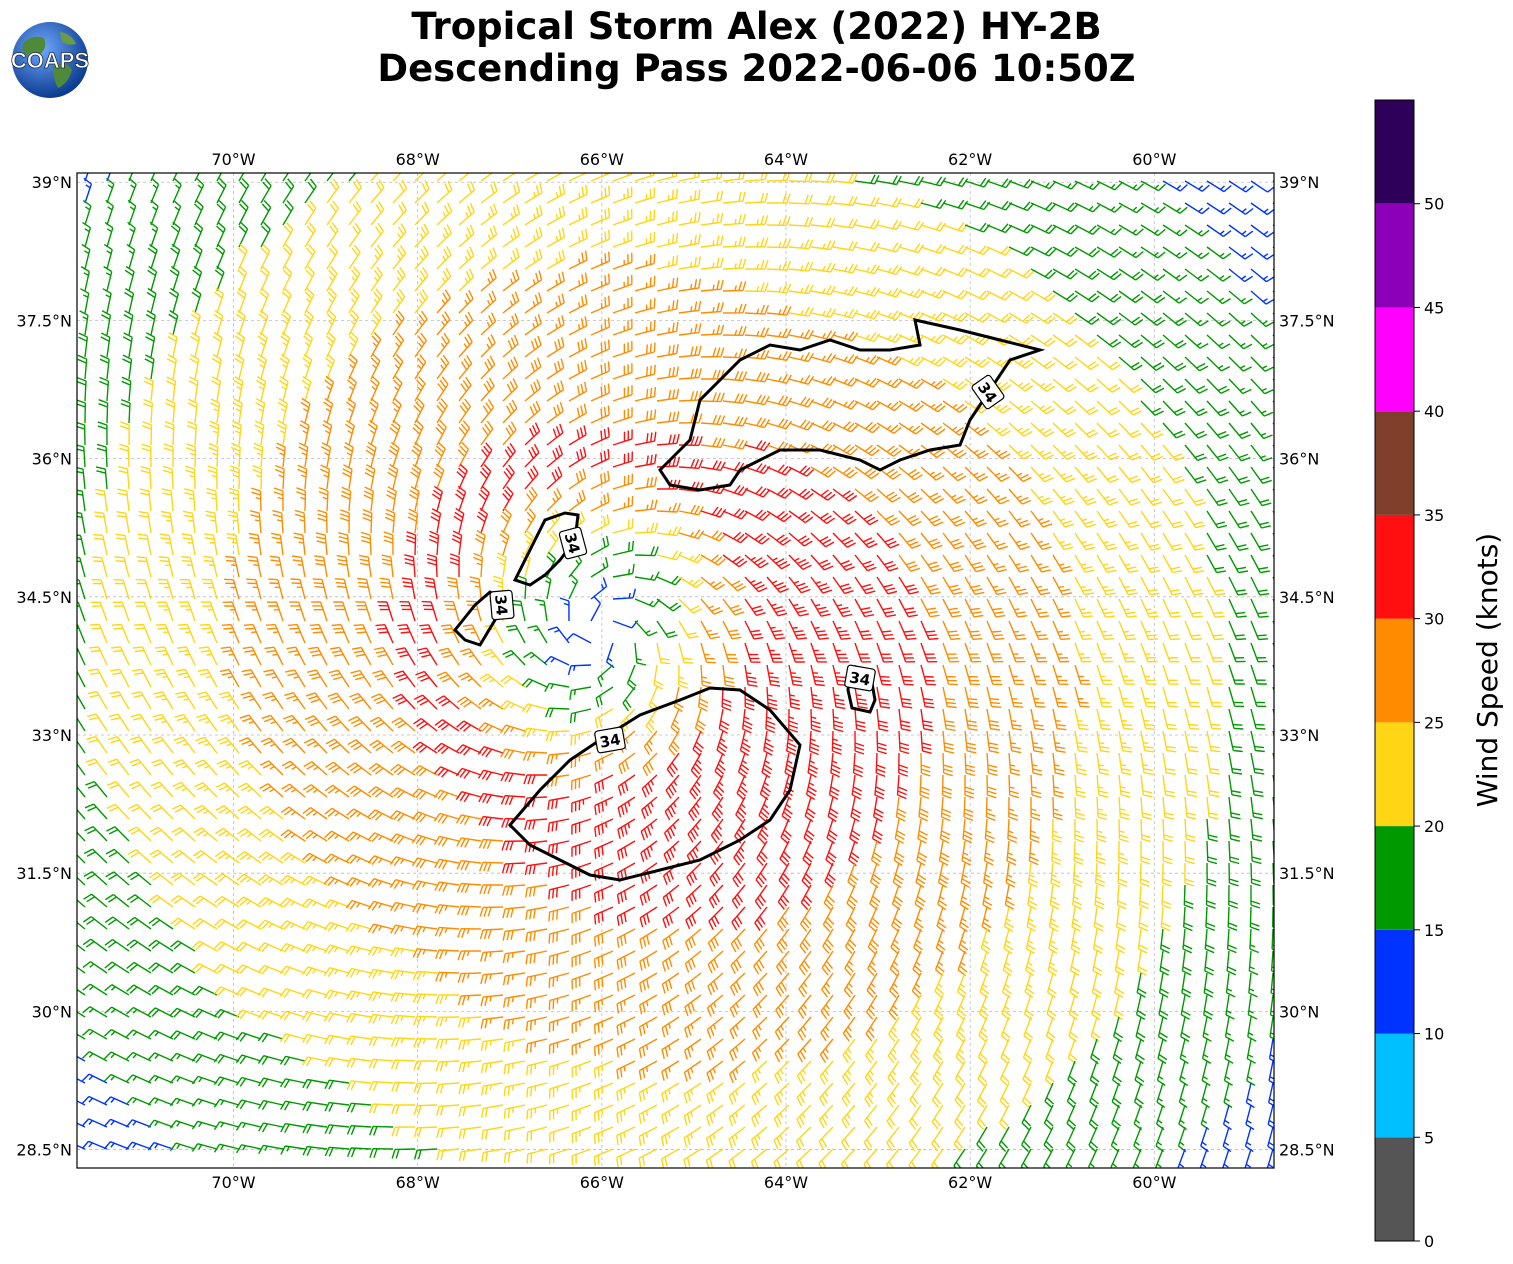 Image resolution: width=1513 pixels, height=1264 pixels. What do you see at coordinates (1394, 566) in the screenshot?
I see `colorbar-bin` at bounding box center [1394, 566].